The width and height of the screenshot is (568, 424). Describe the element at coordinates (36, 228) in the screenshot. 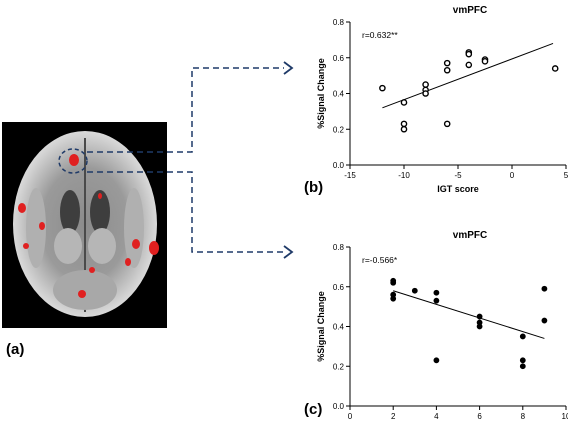

I see `brain-cortex-left` at that location.